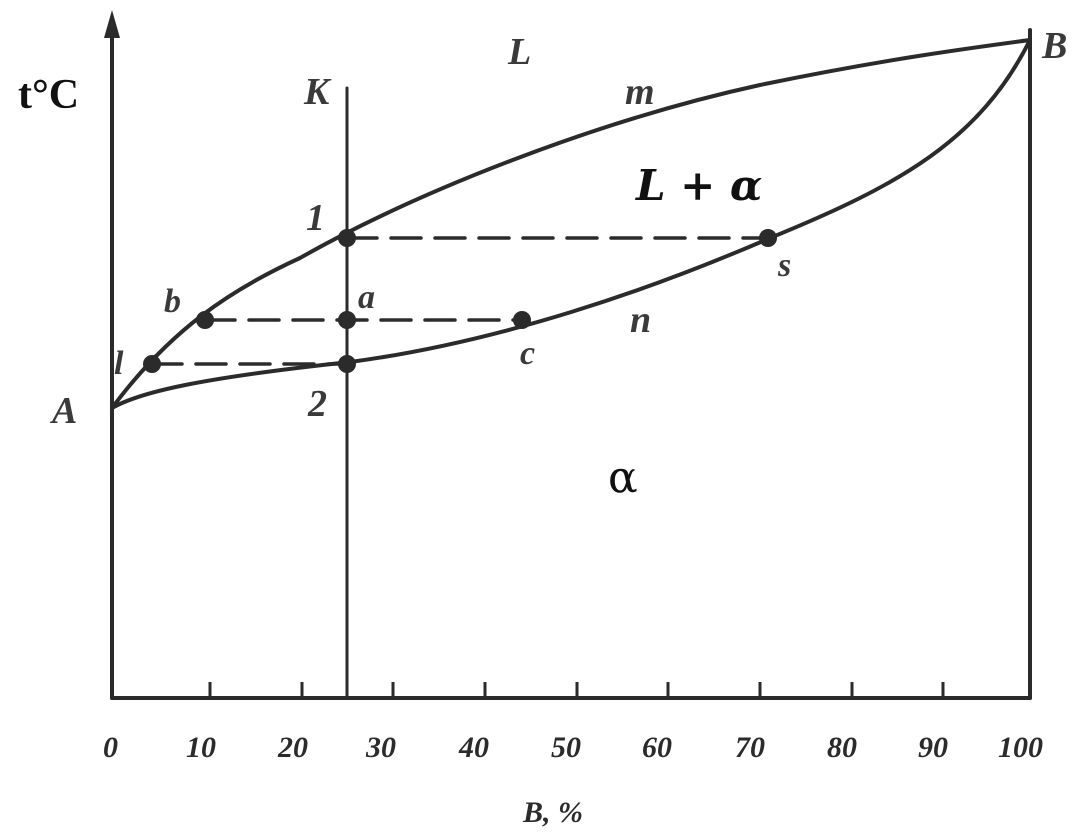 This screenshot has height=835, width=1091. Describe the element at coordinates (317, 404) in the screenshot. I see `label-2: 2` at that location.